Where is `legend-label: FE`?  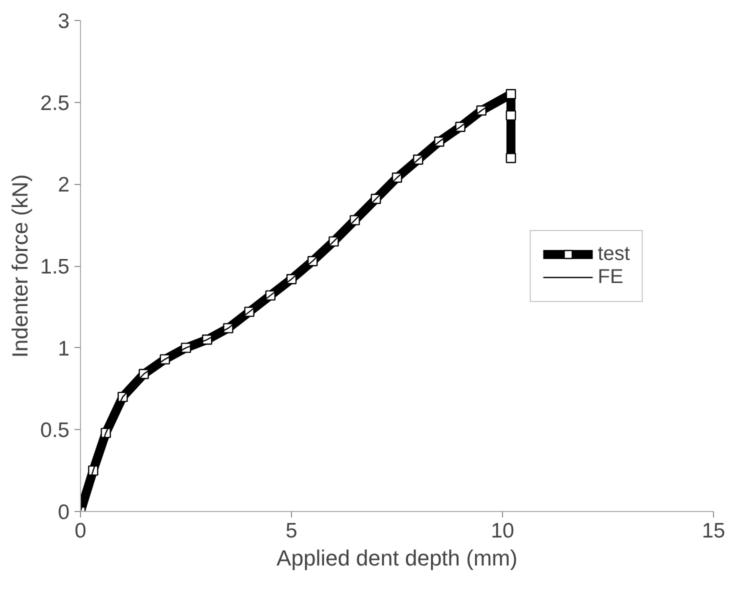 legend-label: FE is located at coordinates (611, 277).